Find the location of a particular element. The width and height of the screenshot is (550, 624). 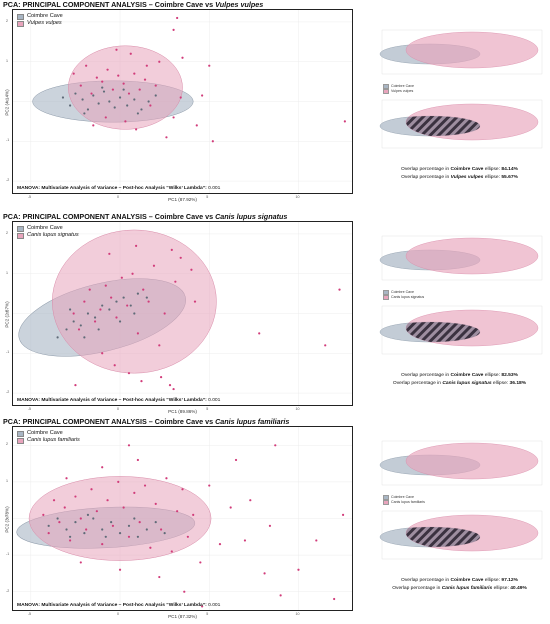

y-tick-label: 1 is located at coordinates (7, 272).